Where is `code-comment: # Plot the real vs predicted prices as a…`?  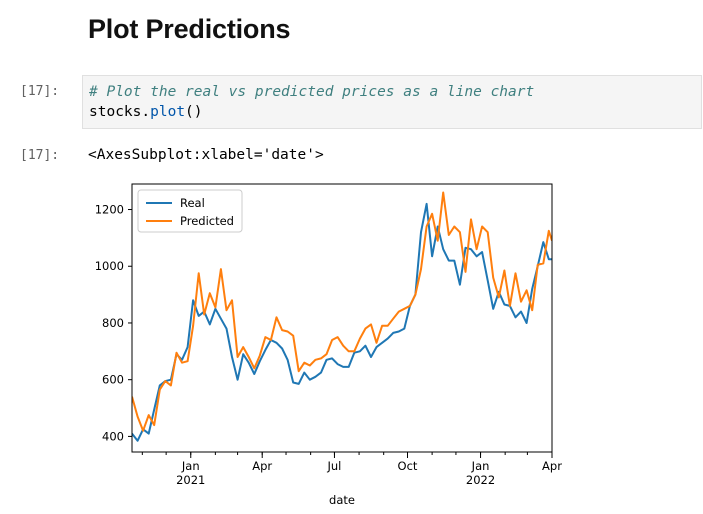 code-comment: # Plot the real vs predicted prices as a… is located at coordinates (312, 92).